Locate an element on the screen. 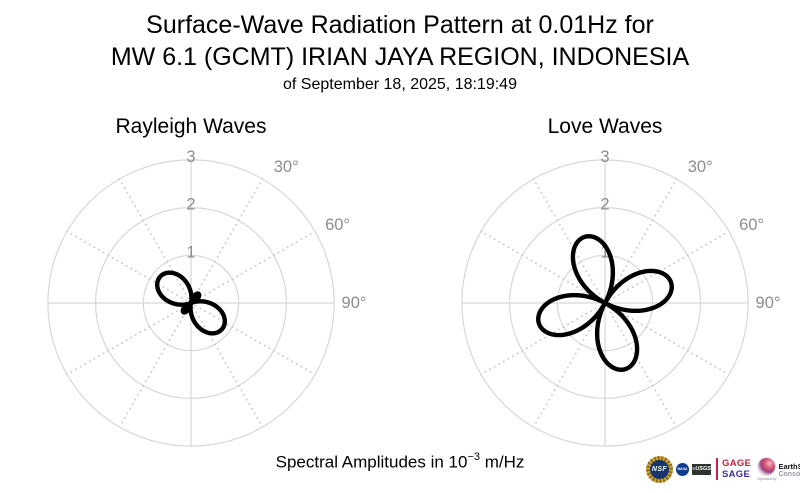 This screenshot has height=493, width=800. nsf-logo-icon: NSF is located at coordinates (659, 469).